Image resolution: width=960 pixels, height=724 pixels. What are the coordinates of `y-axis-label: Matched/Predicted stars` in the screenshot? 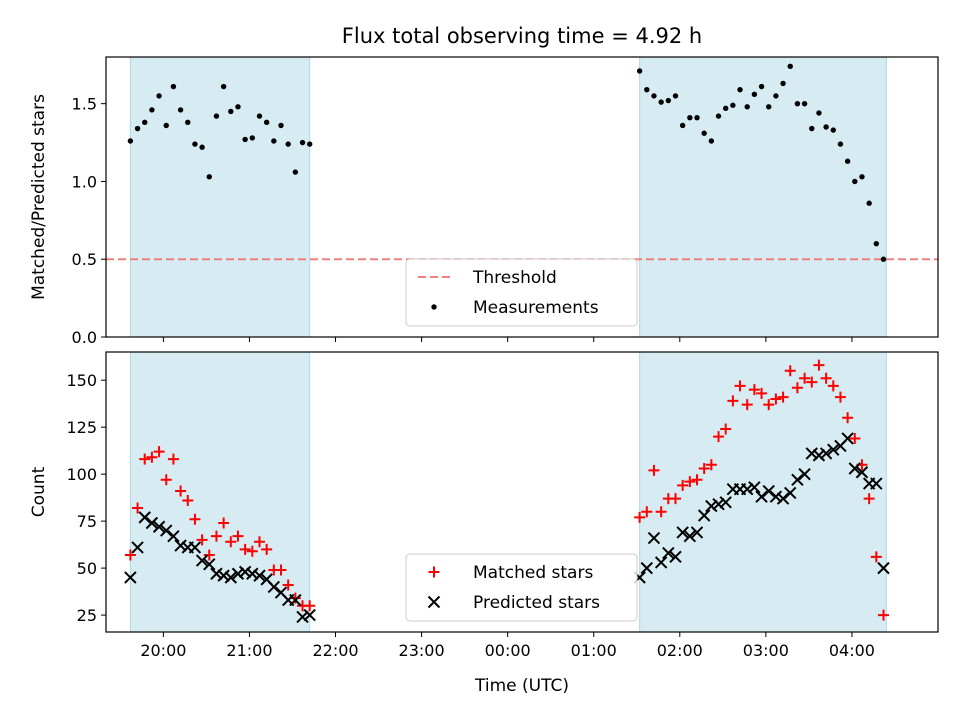 It's located at (39, 197).